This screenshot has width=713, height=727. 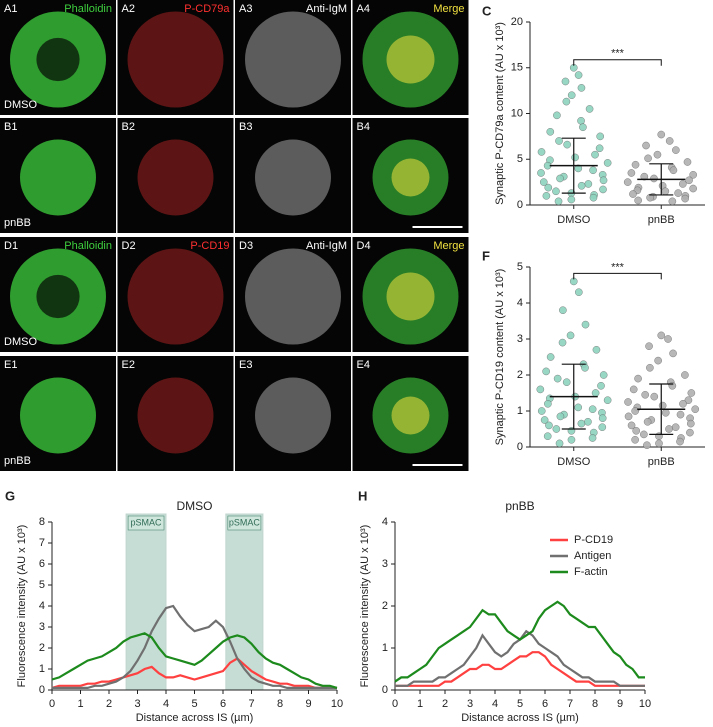 I want to click on channel-label: P-CD19, so click(x=209, y=246).